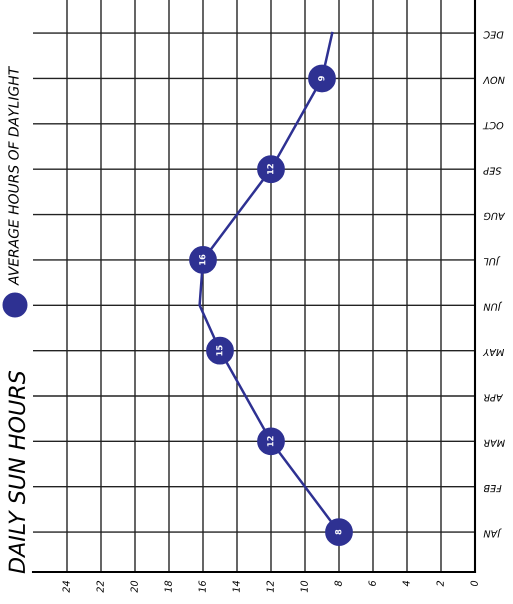 Image resolution: width=513 pixels, height=604 pixels. I want to click on y-tick-label: OCT, so click(493, 126).